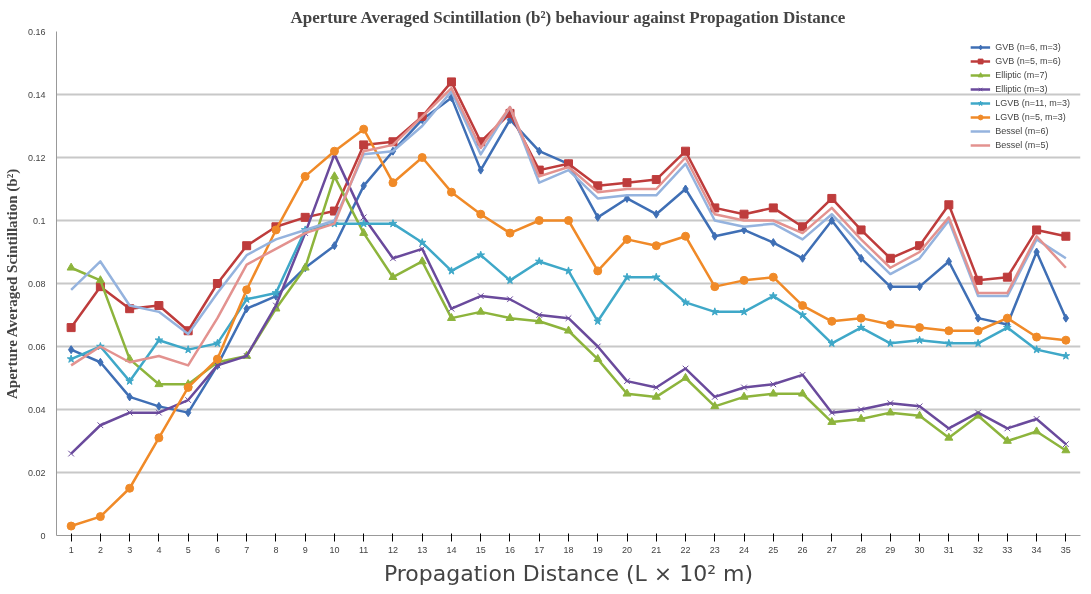  Describe the element at coordinates (627, 549) in the screenshot. I see `x-tick-label: 20` at that location.